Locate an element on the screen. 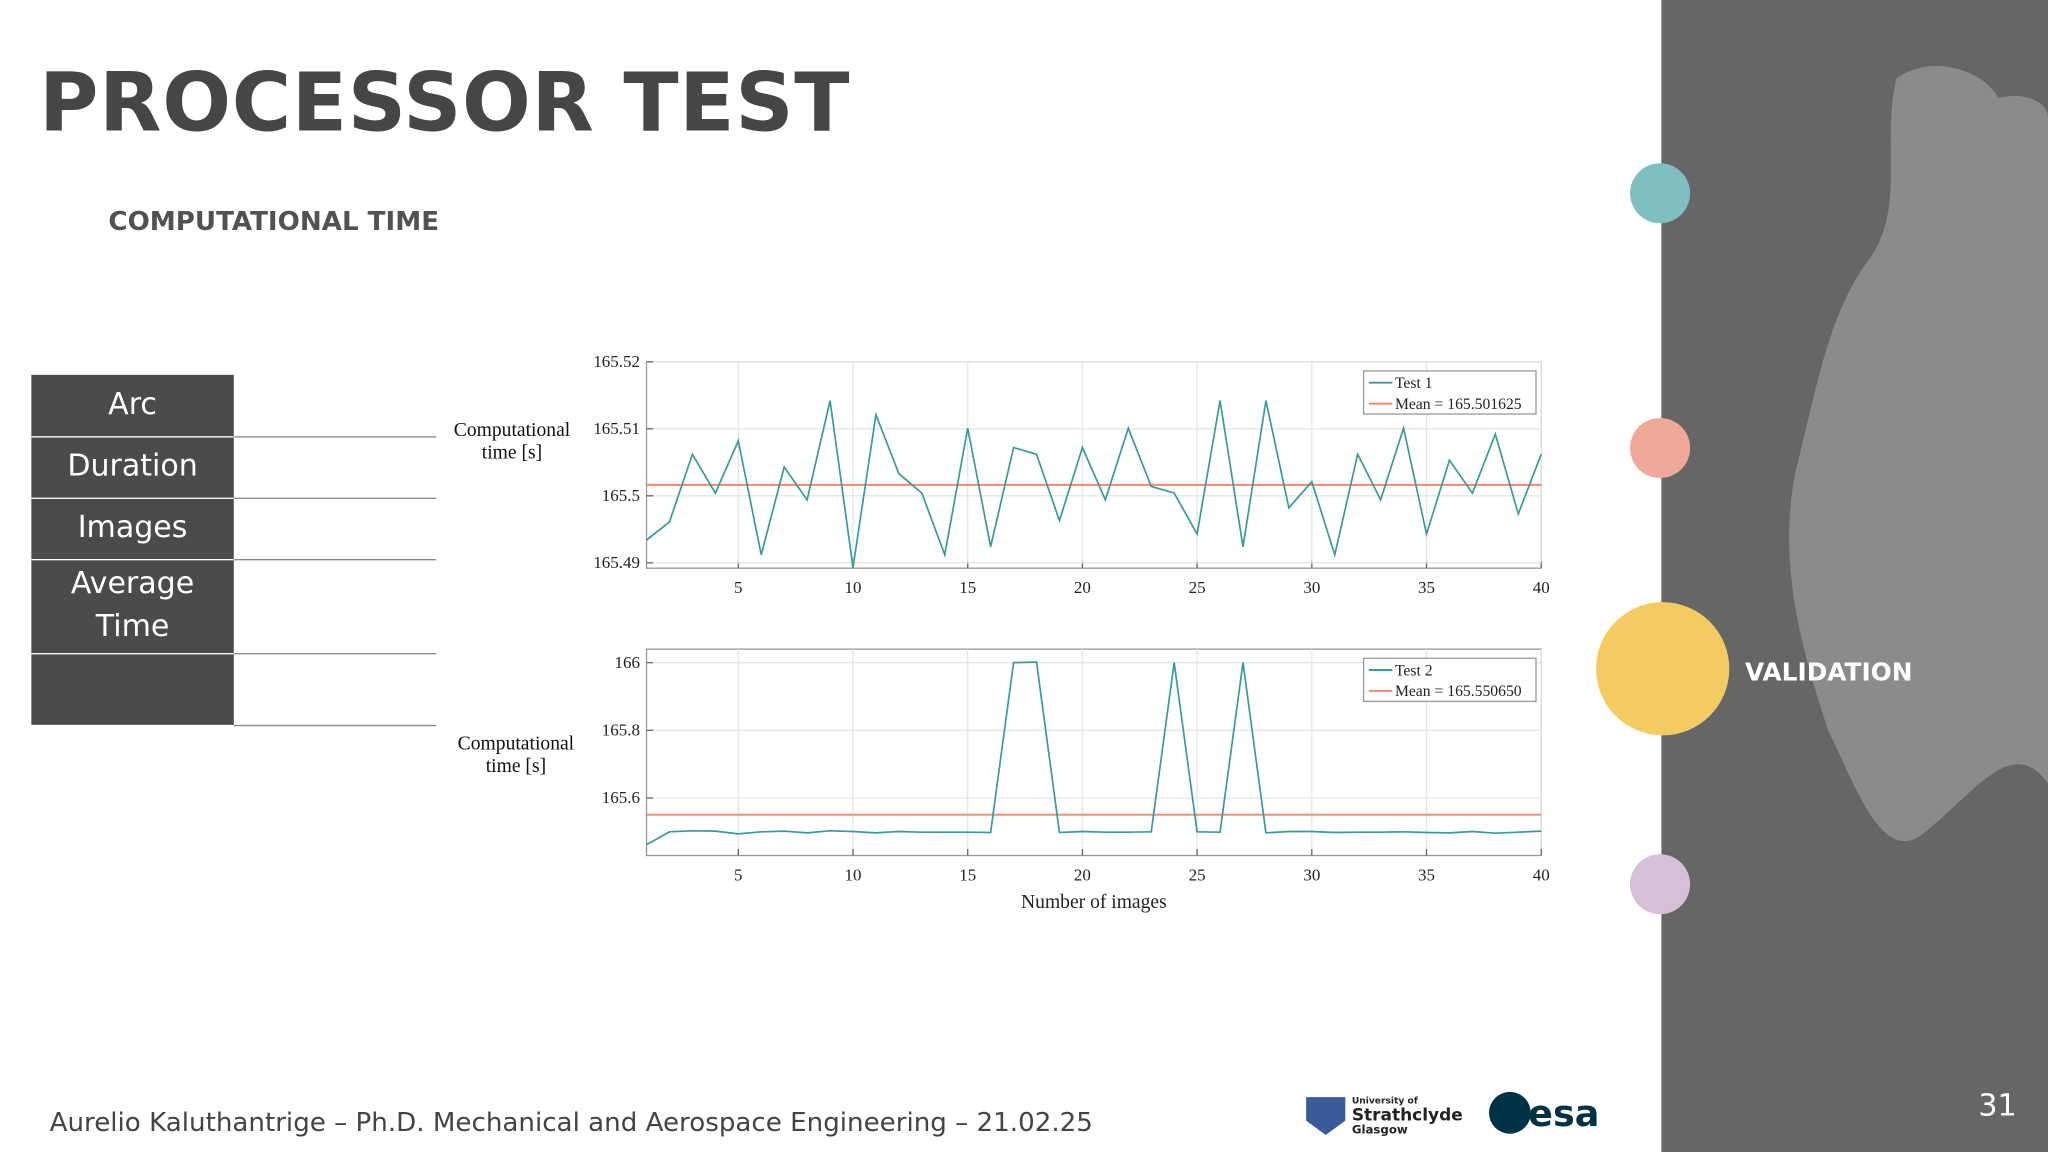 This screenshot has height=1152, width=2048. cell: Images is located at coordinates (132, 528).